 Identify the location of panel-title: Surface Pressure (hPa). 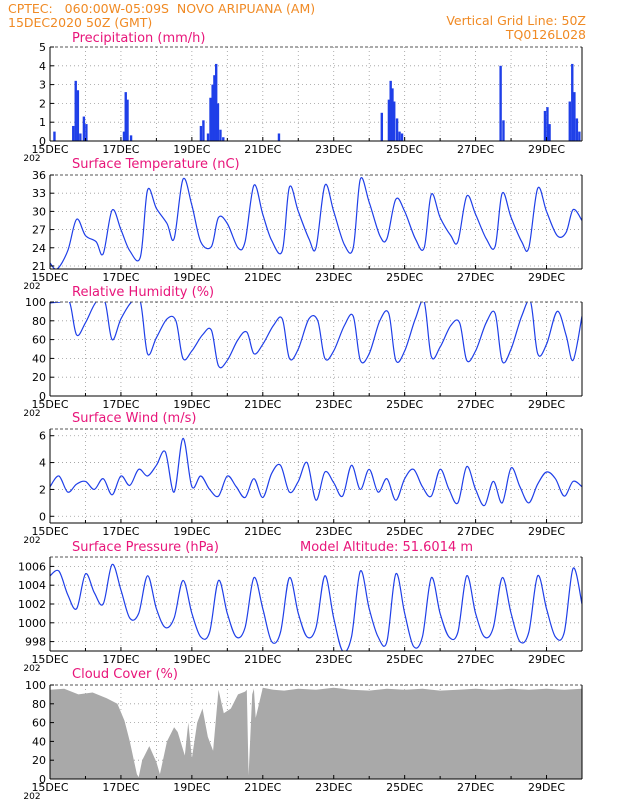
(145, 547).